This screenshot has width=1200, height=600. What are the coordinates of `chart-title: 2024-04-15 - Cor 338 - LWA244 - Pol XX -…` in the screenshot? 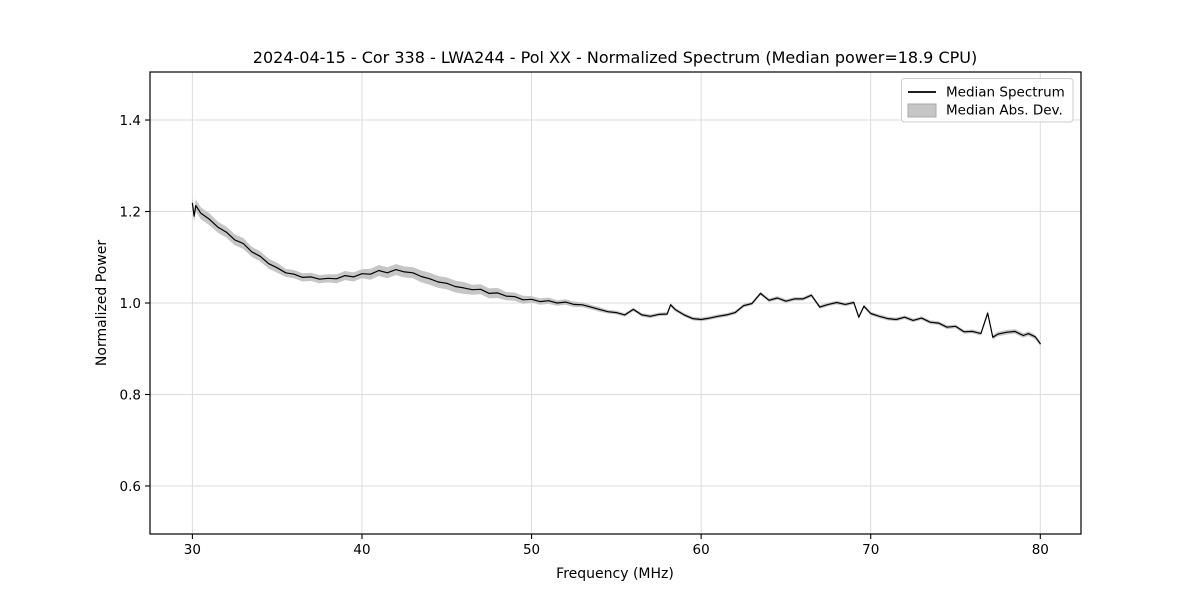 It's located at (615, 57).